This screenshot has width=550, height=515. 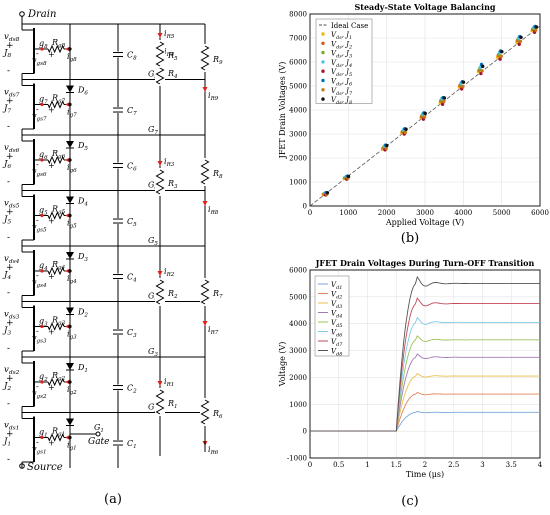 What do you see at coordinates (336, 286) in the screenshot?
I see `legend-label: Vd1` at bounding box center [336, 286].